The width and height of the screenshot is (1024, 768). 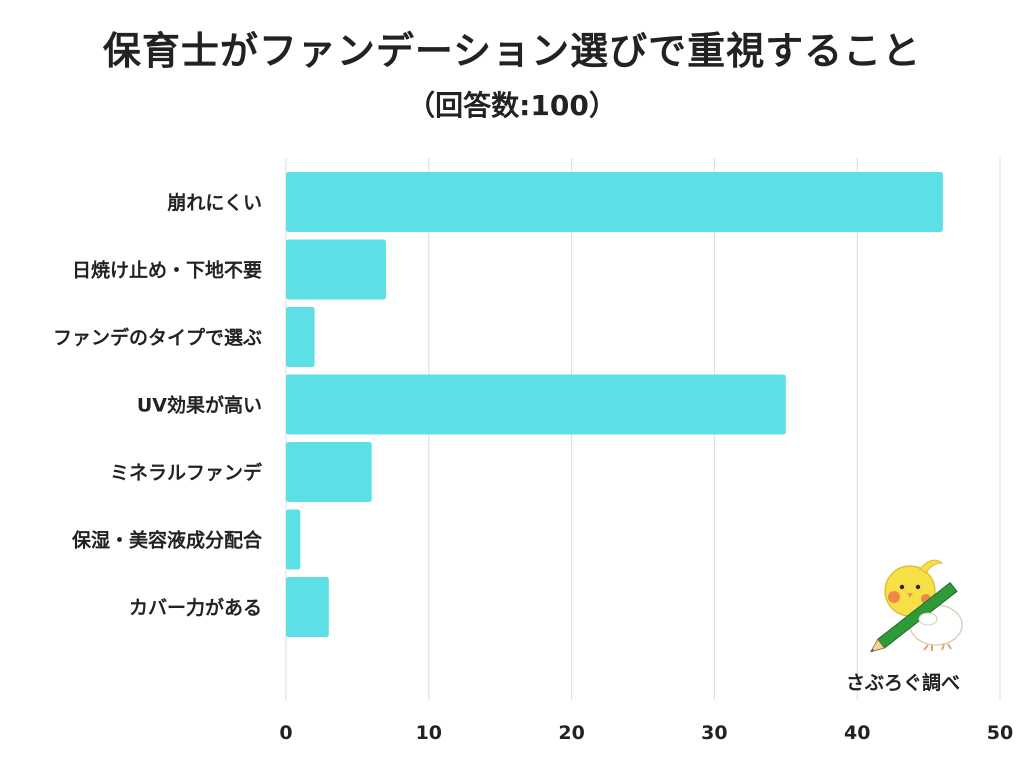 What do you see at coordinates (903, 683) in the screenshot?
I see `source-credit: さぶろぐ調べ` at bounding box center [903, 683].